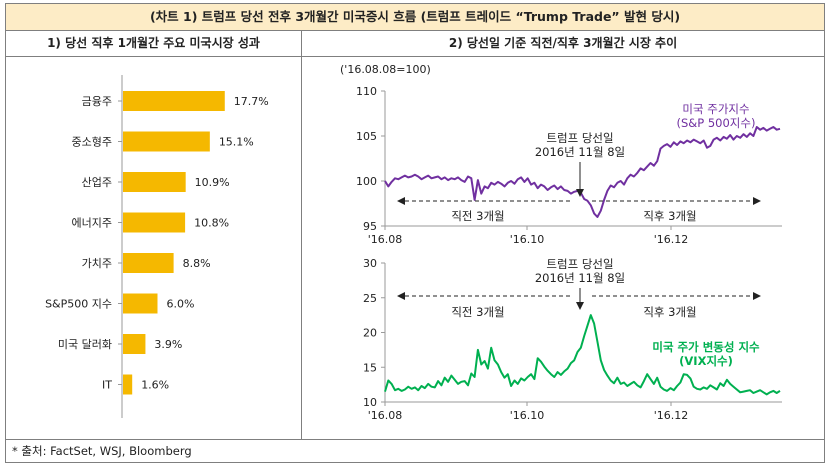 The width and height of the screenshot is (830, 468). Describe the element at coordinates (582, 355) in the screenshot. I see `vix-series-line` at that location.